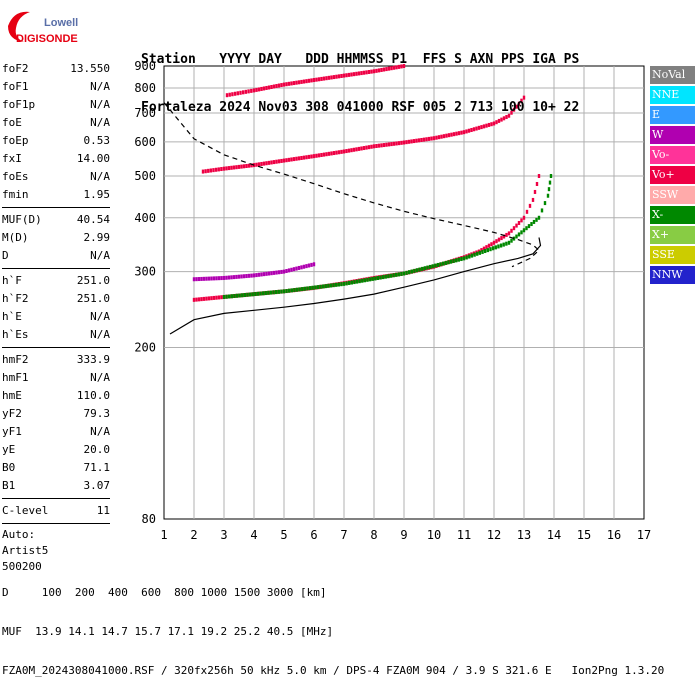 This screenshot has height=690, width=700. Describe the element at coordinates (90, 68) in the screenshot. I see `param-value: 13.550` at that location.